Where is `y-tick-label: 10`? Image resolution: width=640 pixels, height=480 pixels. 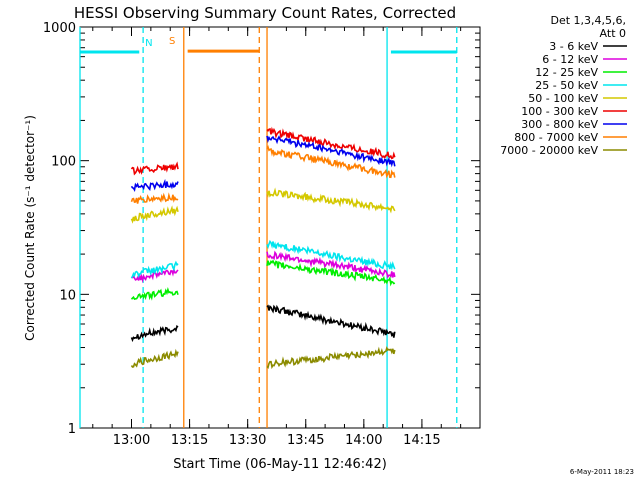
y-tick-label: 10 is located at coordinates (67, 295).